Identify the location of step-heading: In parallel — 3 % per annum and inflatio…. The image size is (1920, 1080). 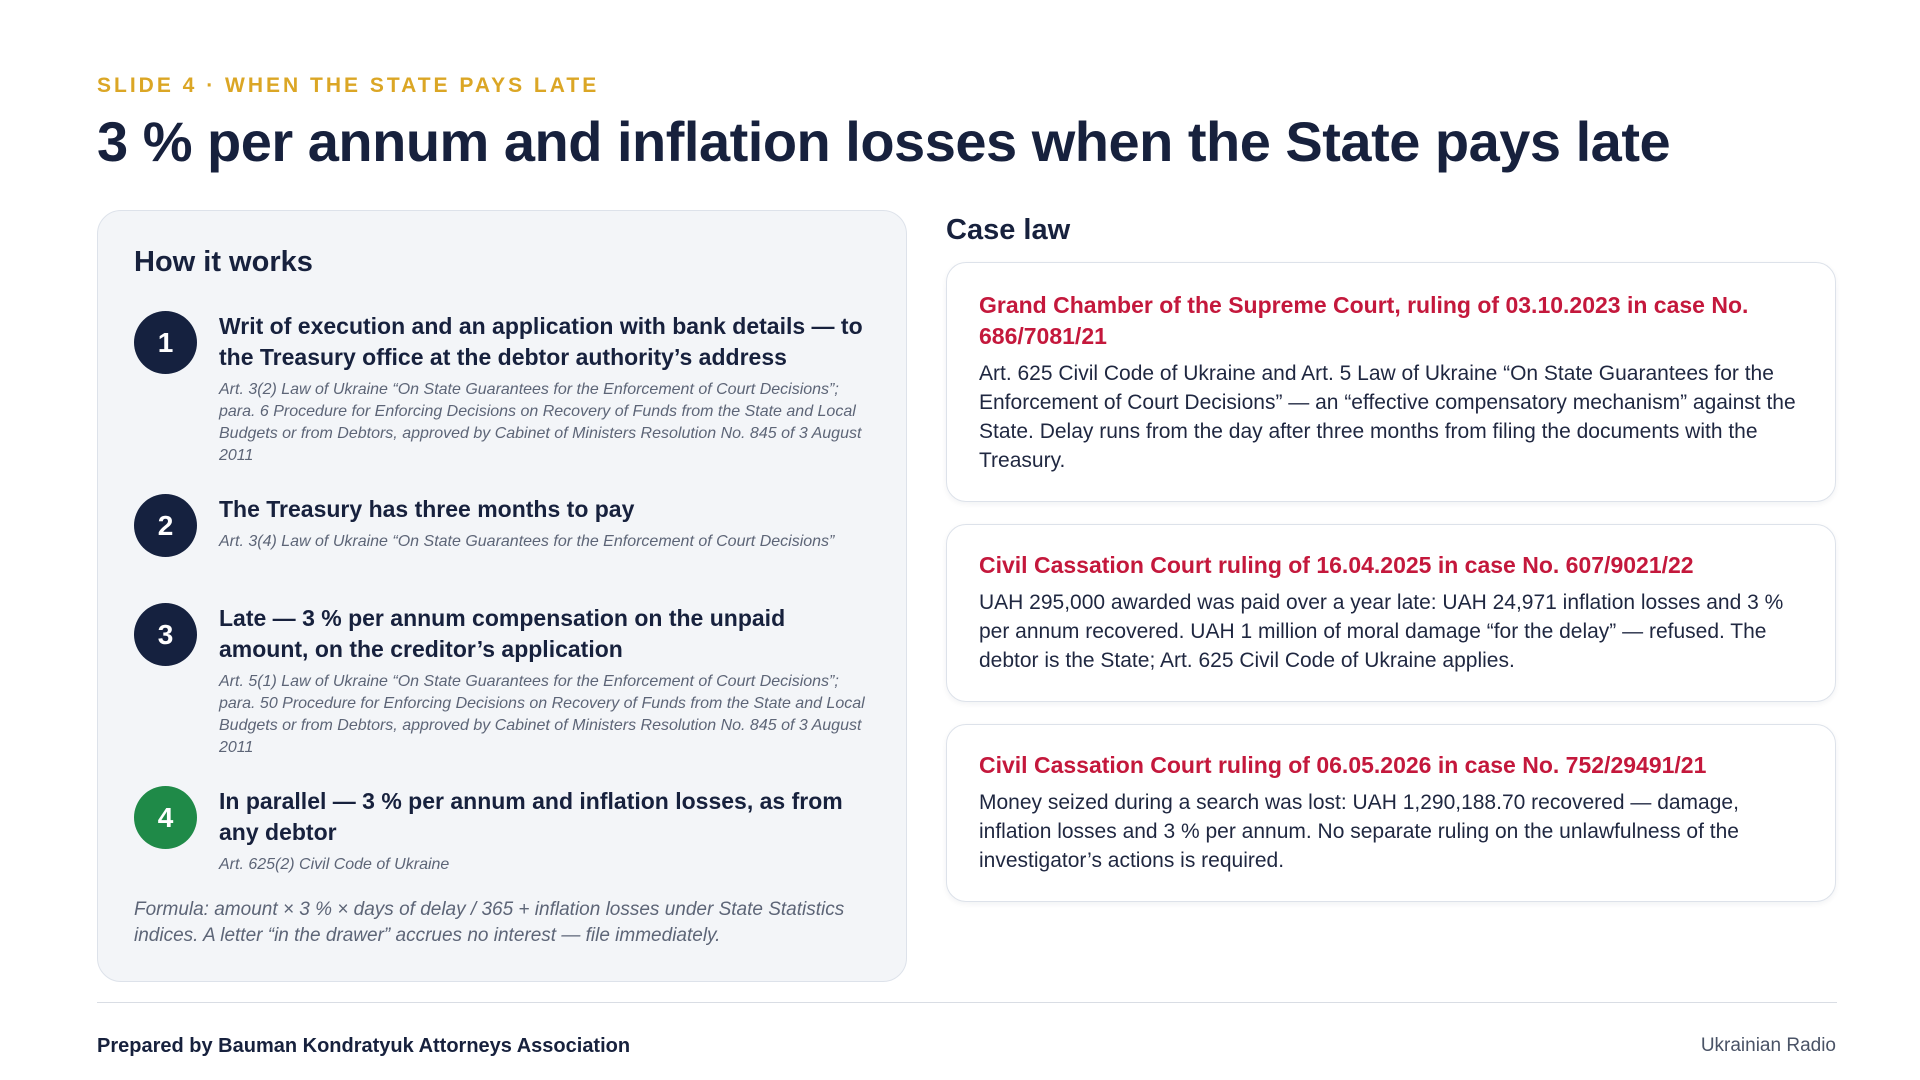
(531, 816).